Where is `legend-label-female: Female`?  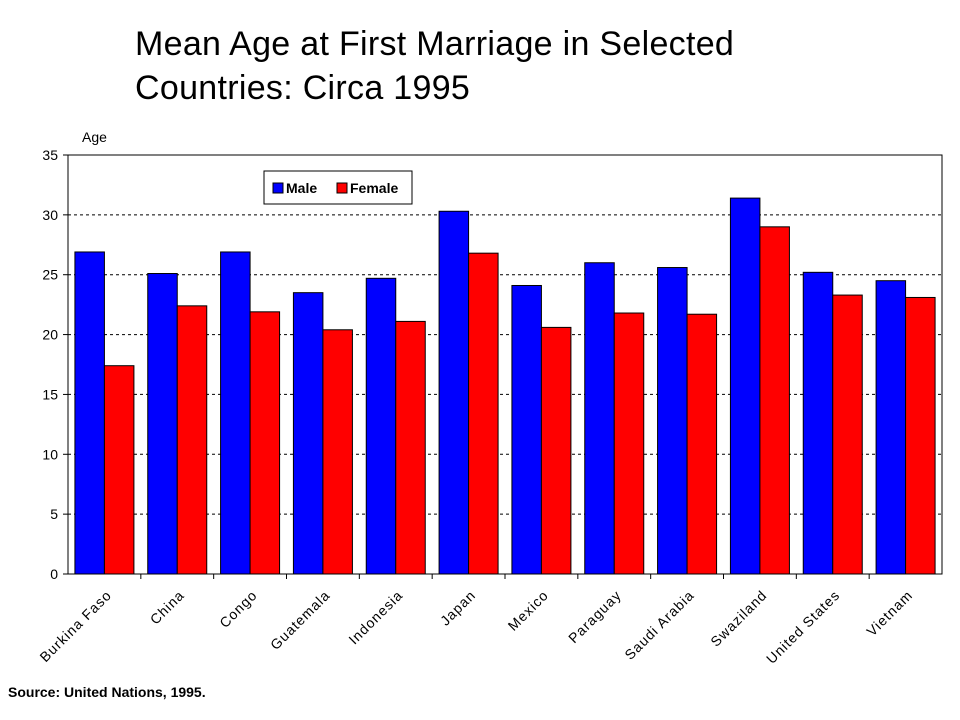
legend-label-female: Female is located at coordinates (374, 188).